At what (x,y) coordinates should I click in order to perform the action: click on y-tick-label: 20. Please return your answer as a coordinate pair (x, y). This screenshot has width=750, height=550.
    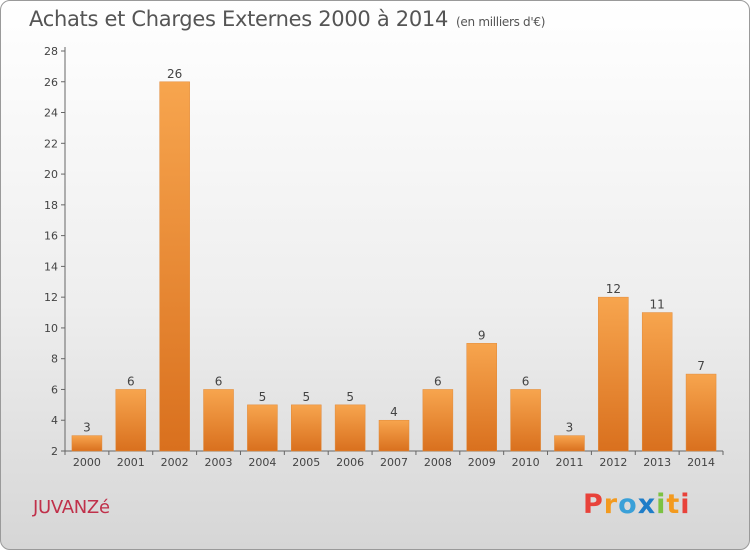
    Looking at the image, I should click on (51, 174).